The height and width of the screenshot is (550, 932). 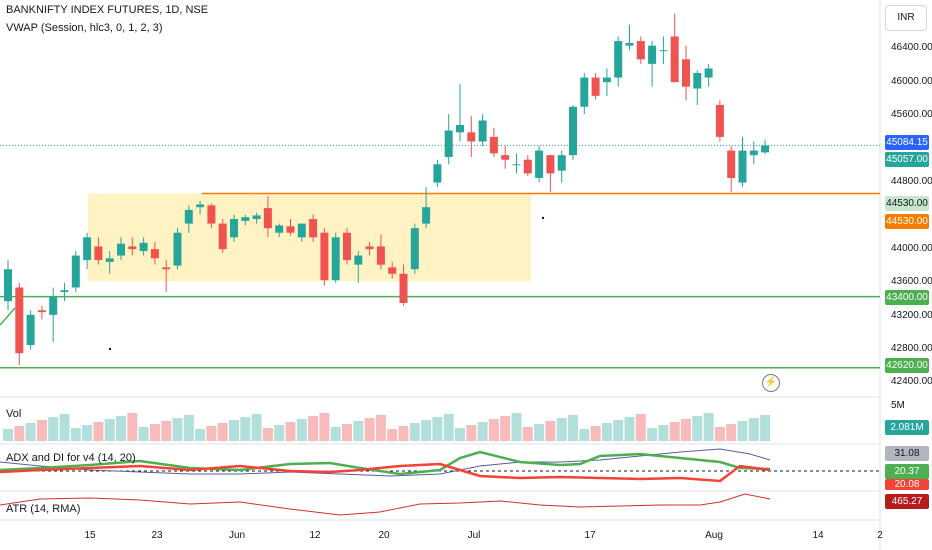 What do you see at coordinates (907, 501) in the screenshot?
I see `atr-value-tag: 465.27` at bounding box center [907, 501].